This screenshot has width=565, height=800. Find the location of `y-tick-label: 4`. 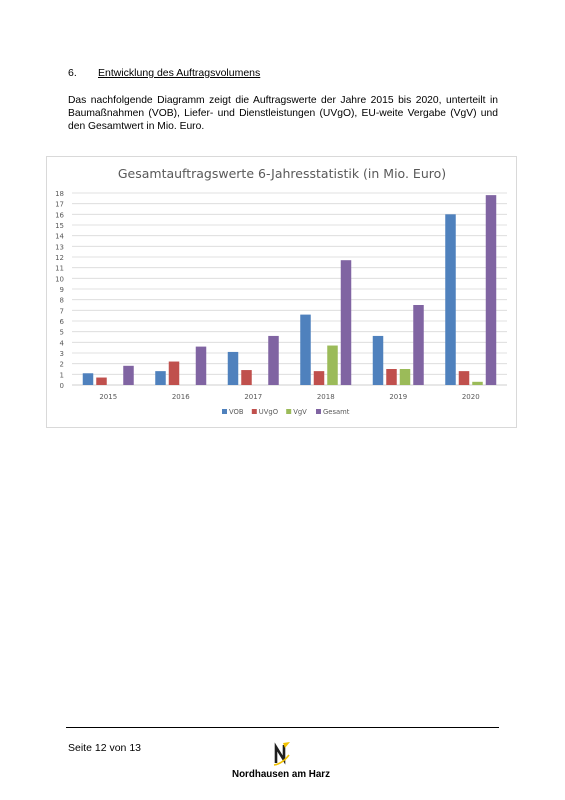

y-tick-label: 4 is located at coordinates (62, 343).